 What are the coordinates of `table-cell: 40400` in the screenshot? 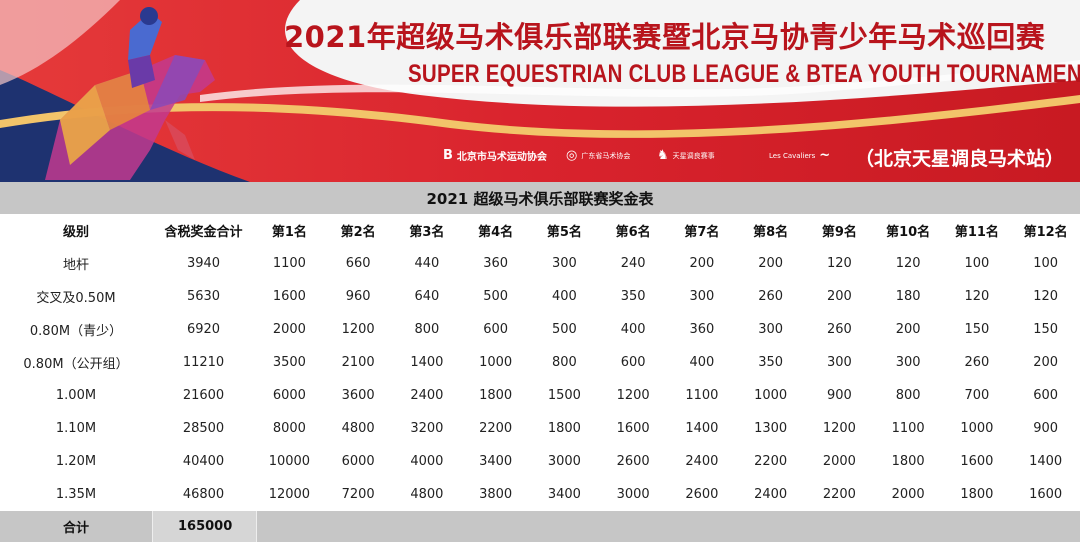 It's located at (203, 461).